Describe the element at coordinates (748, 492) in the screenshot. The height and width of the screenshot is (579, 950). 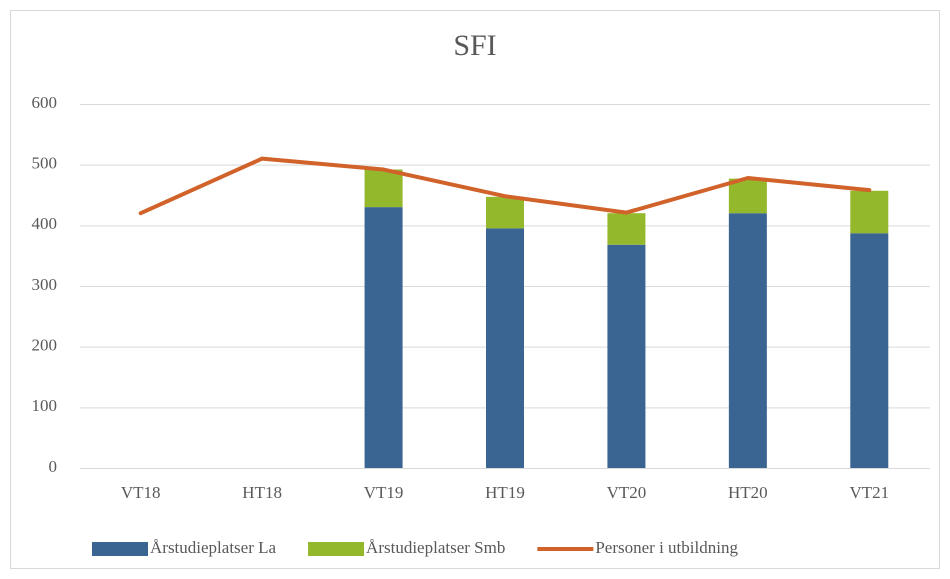
I see `x-tick-label: HT20` at that location.